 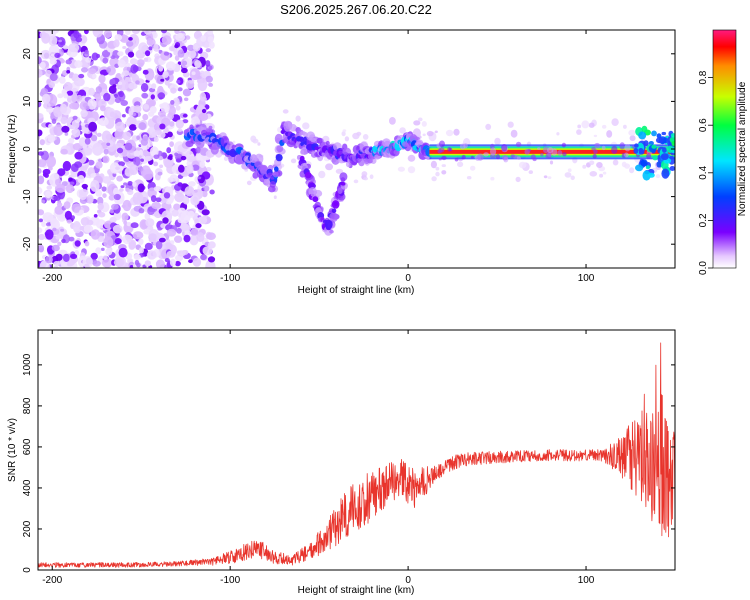 What do you see at coordinates (27, 244) in the screenshot?
I see `y-tick-label: -20` at bounding box center [27, 244].